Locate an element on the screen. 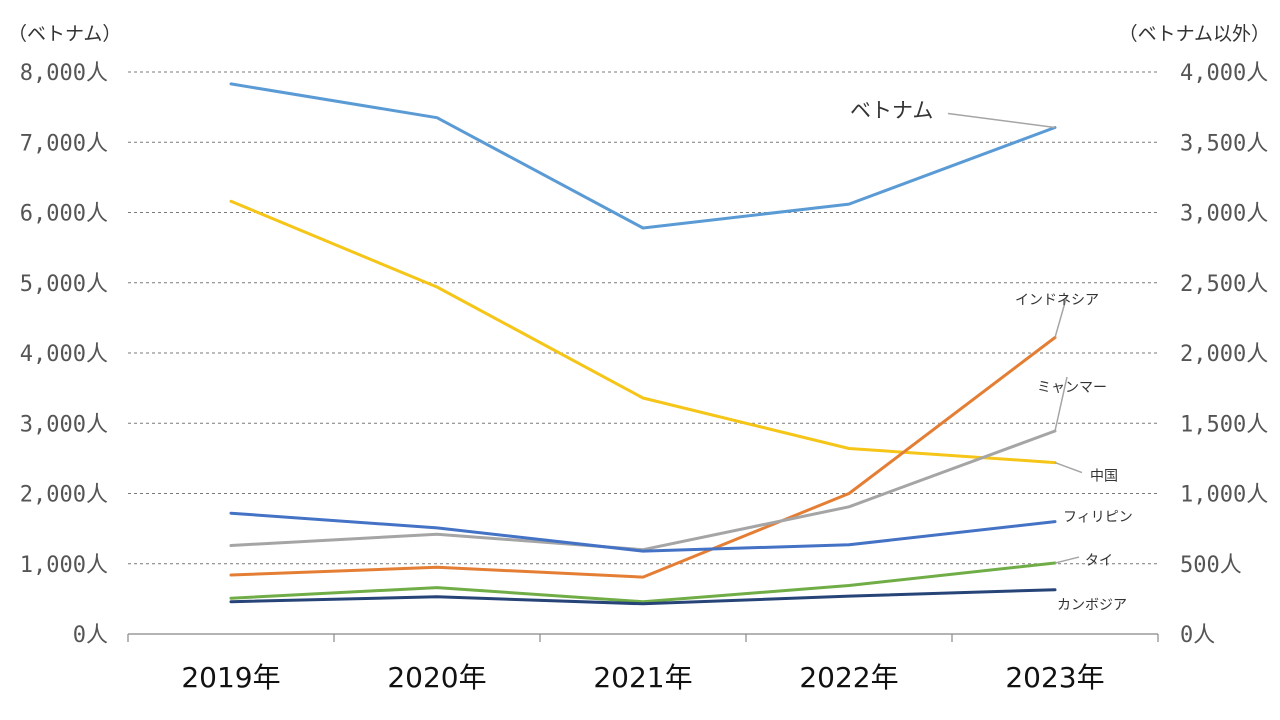  left-tick-label: 3,000人 is located at coordinates (64, 424).